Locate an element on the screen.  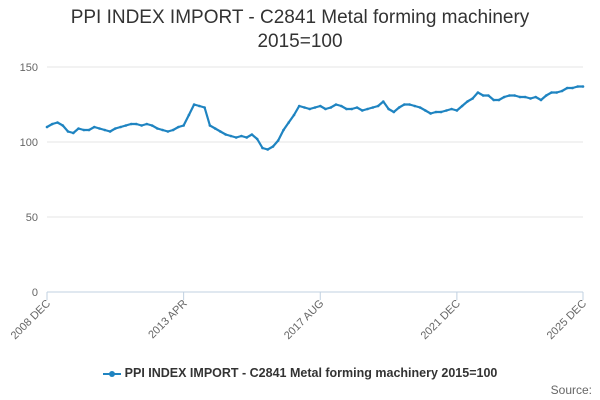
y-tick-label: 100 is located at coordinates (29, 143).